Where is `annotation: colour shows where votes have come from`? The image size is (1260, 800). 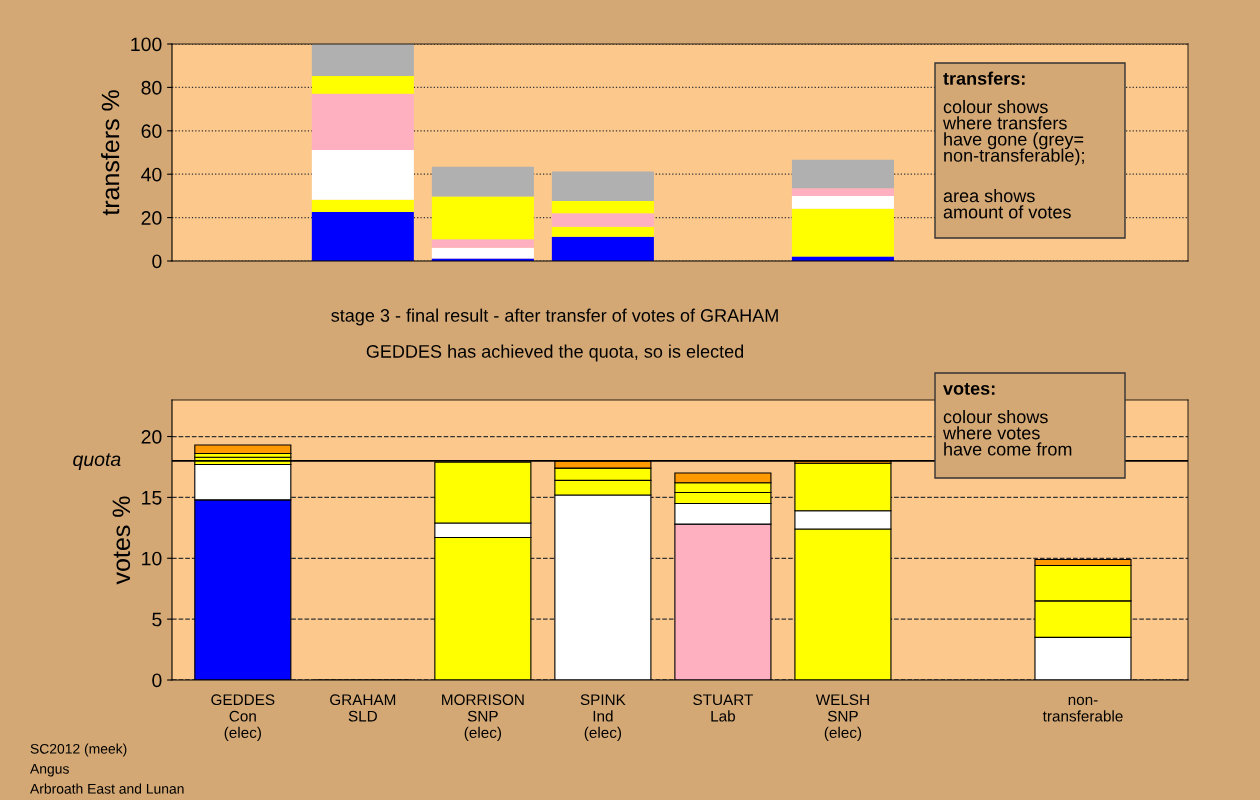
annotation: colour shows where votes have come from is located at coordinates (1007, 433).